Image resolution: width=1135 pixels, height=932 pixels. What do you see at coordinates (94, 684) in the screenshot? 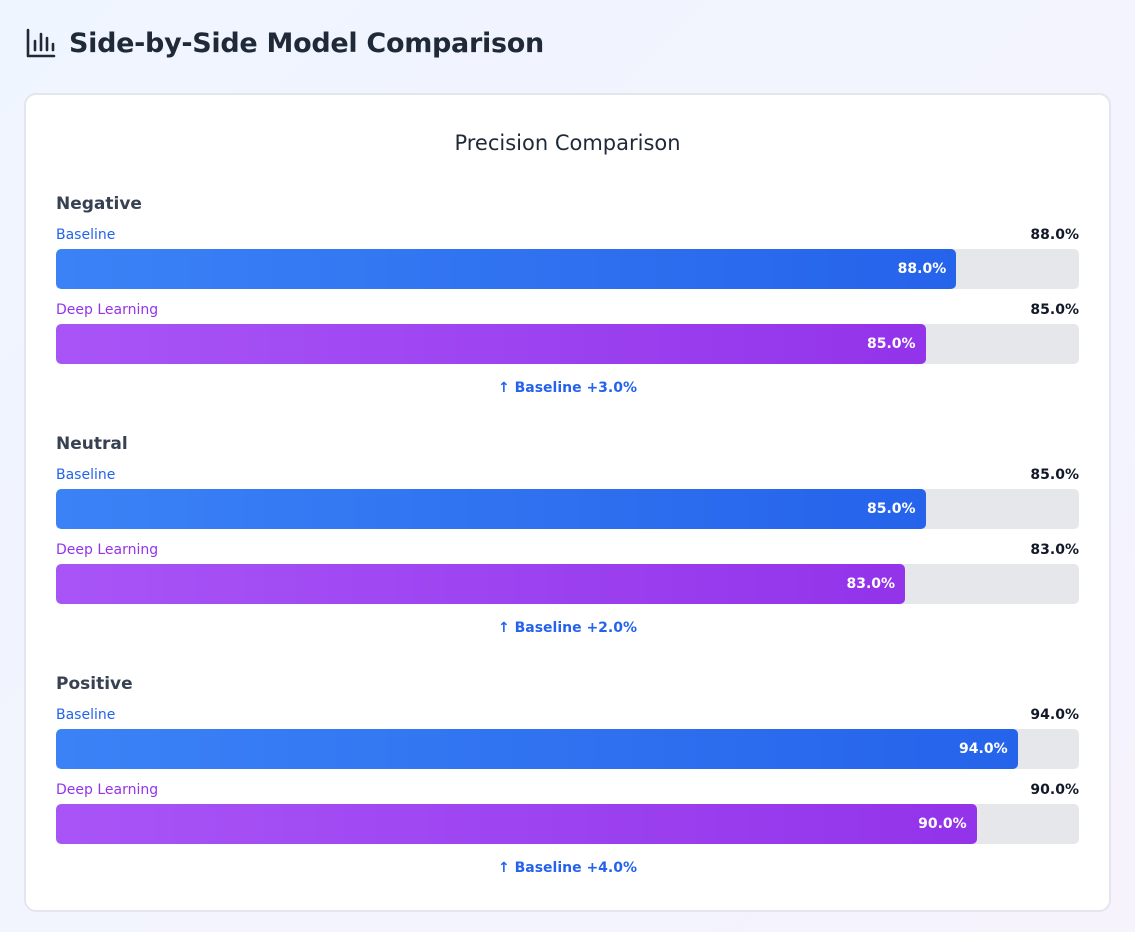
I see `category-title: Positive` at bounding box center [94, 684].